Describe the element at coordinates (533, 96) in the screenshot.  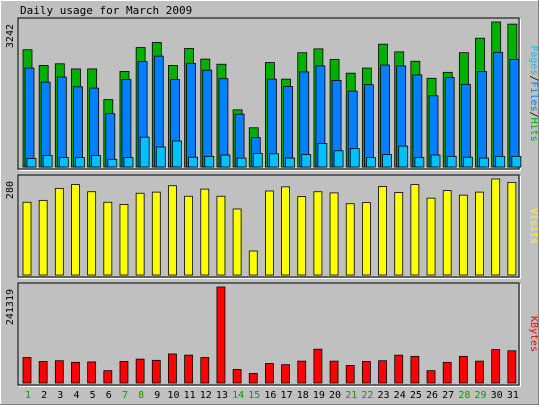
I see `side-label-part-2: Files` at that location.